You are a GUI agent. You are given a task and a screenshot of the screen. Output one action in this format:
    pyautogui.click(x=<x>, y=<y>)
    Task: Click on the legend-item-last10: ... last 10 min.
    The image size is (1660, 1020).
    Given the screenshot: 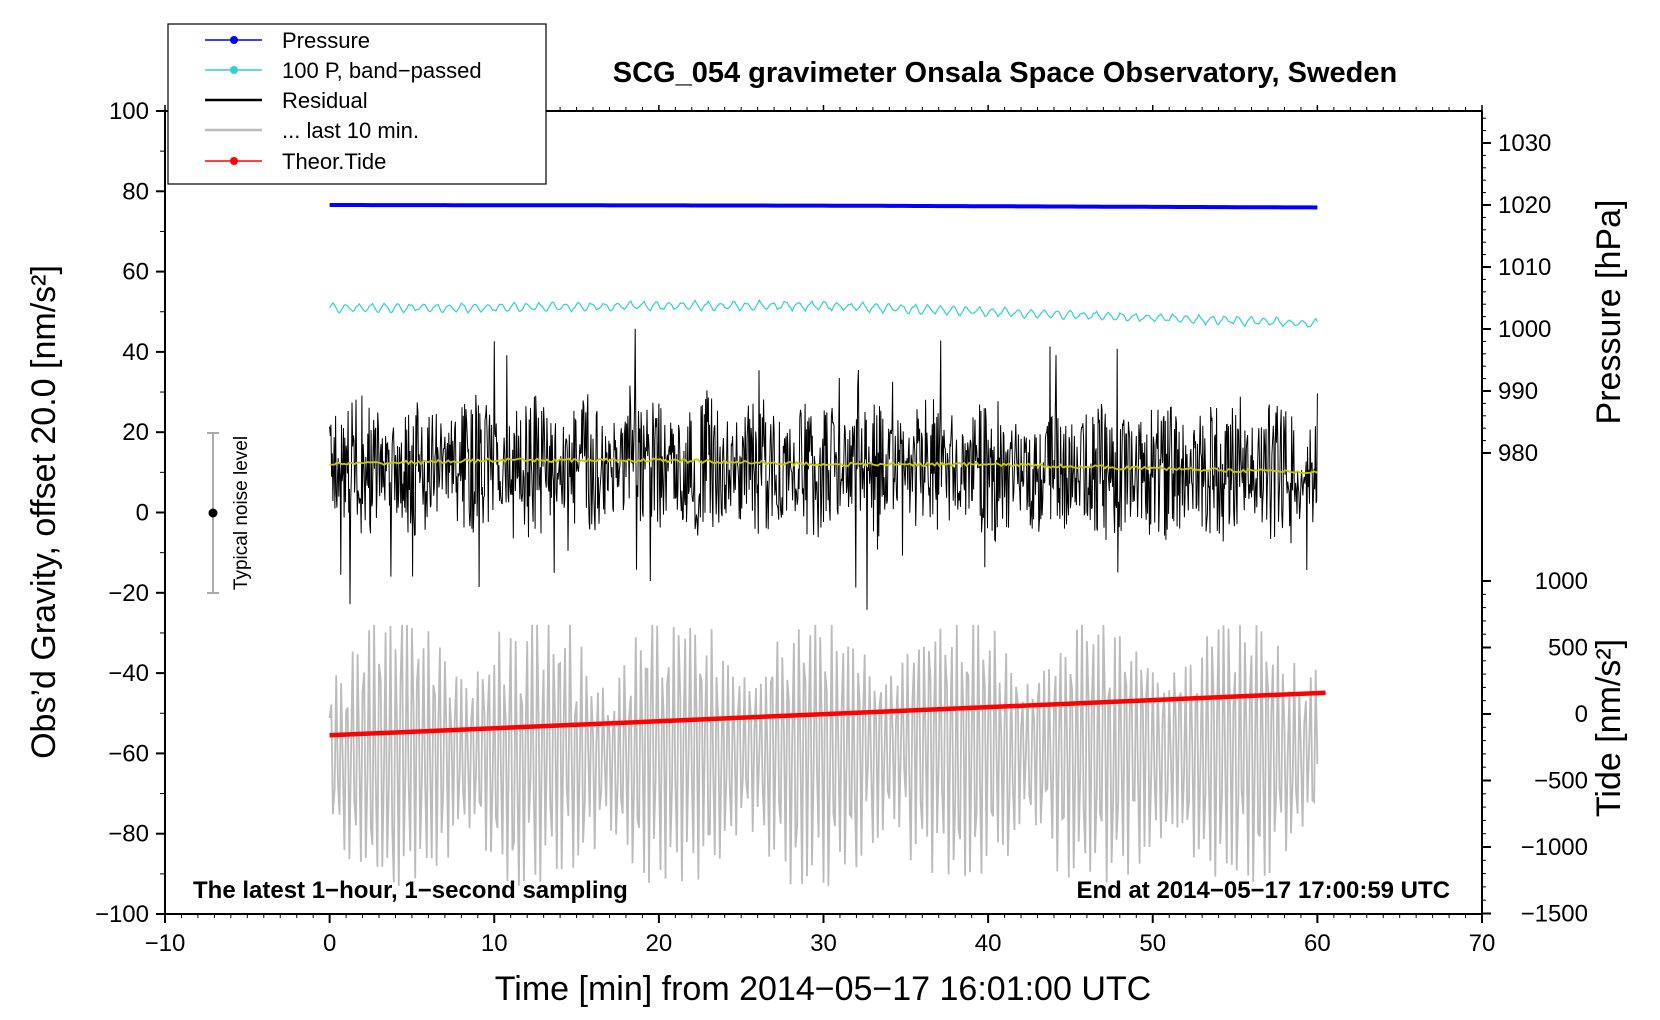 What is the action you would take?
    pyautogui.click(x=312, y=130)
    